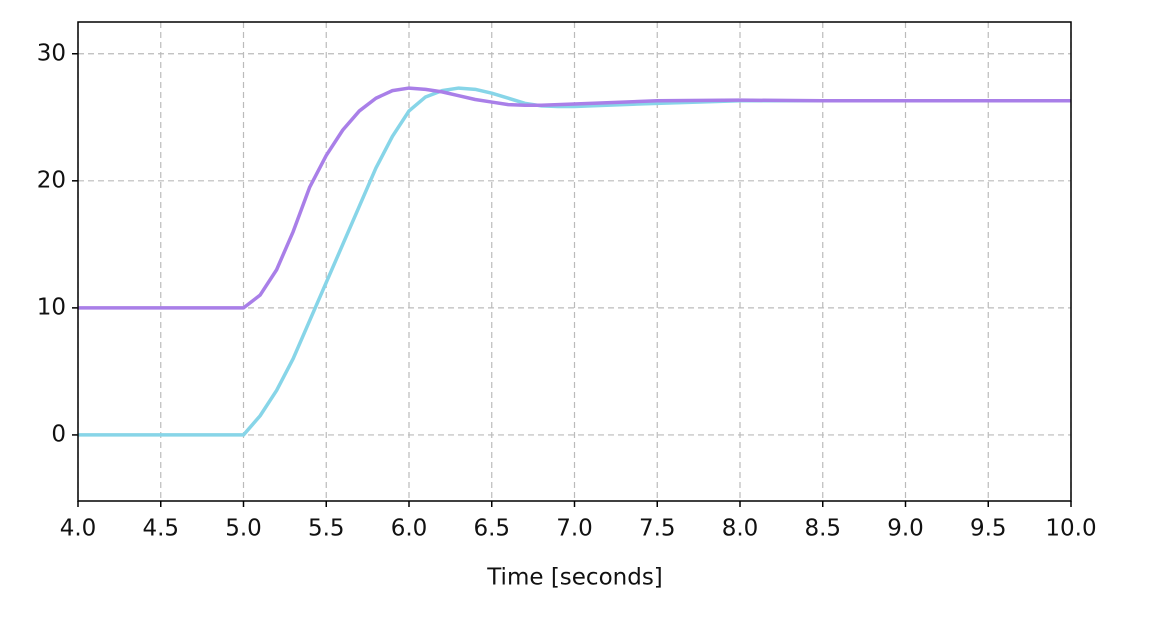  I want to click on x-tick-label: 6.0, so click(409, 529).